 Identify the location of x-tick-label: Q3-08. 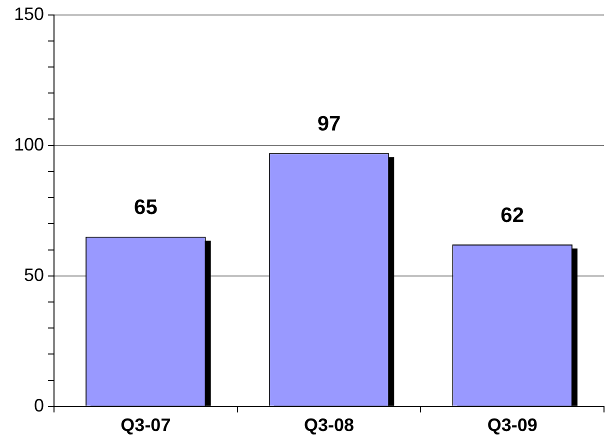
(329, 425).